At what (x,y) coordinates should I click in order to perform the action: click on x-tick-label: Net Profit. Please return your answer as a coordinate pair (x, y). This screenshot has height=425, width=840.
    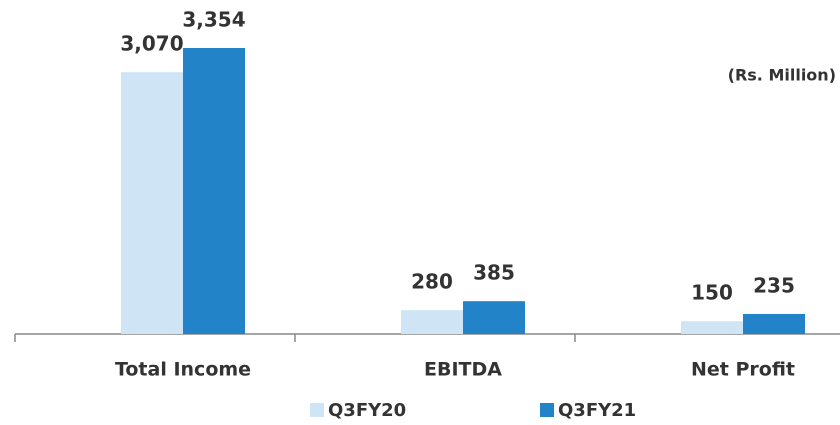
    Looking at the image, I should click on (743, 370).